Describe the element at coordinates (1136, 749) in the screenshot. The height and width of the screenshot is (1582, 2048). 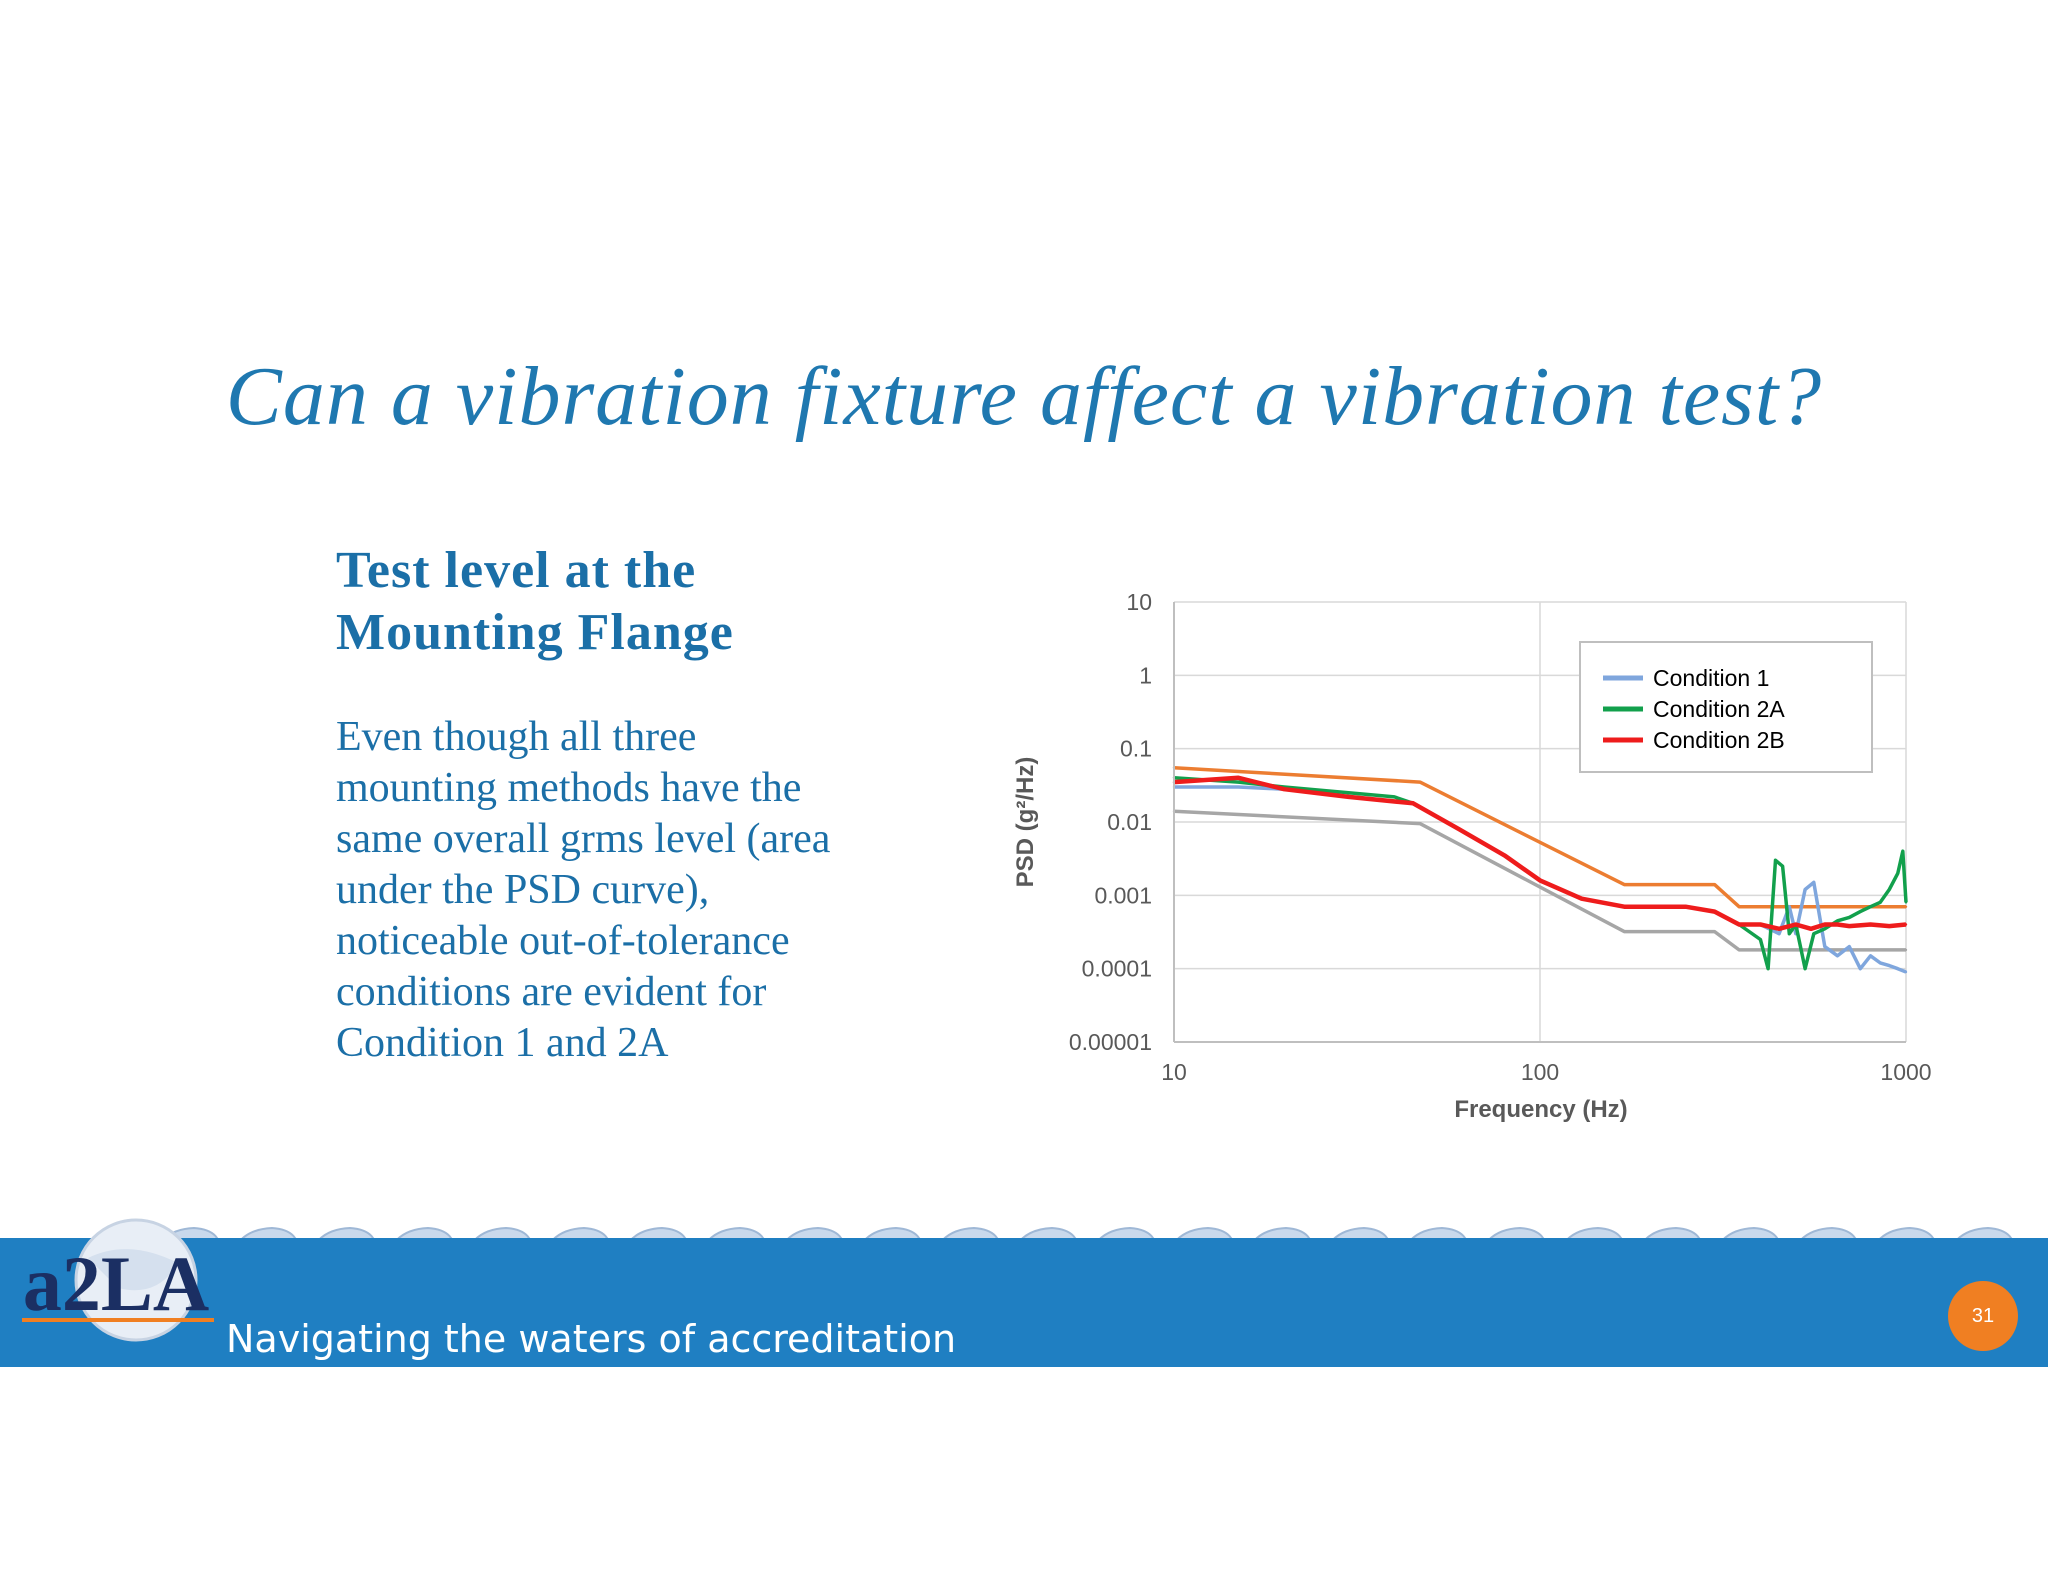
I see `y-tick-label: 0.1` at that location.